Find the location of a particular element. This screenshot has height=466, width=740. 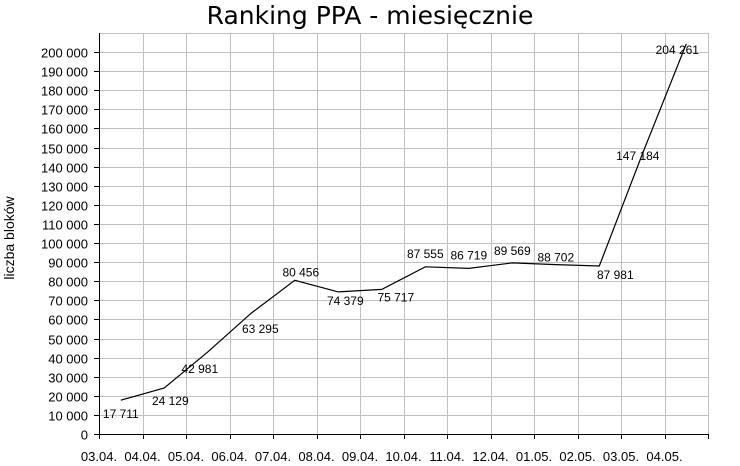

y-axis-label: liczba bloków is located at coordinates (9, 237).